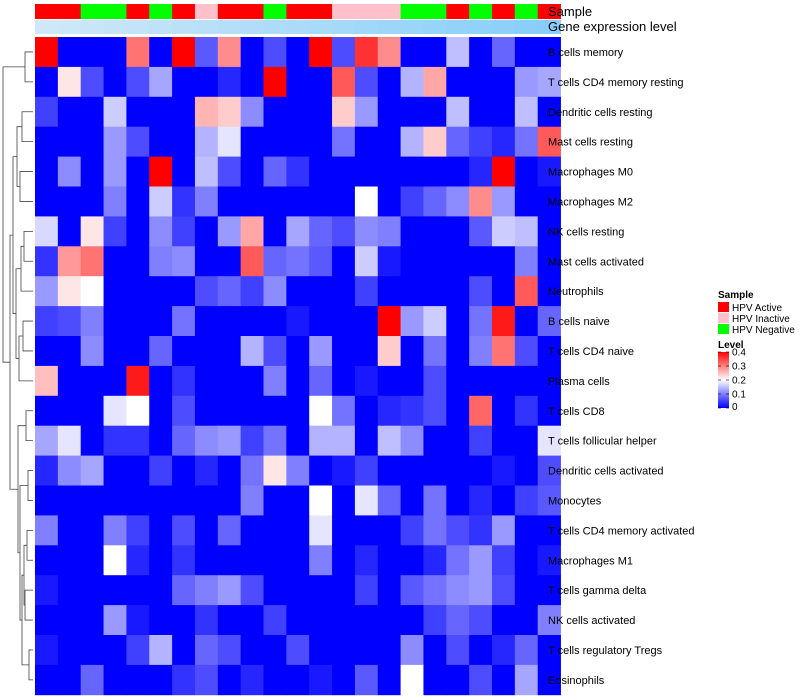 The image size is (800, 700). I want to click on legend-sample-entry: HPV Inactive, so click(761, 319).